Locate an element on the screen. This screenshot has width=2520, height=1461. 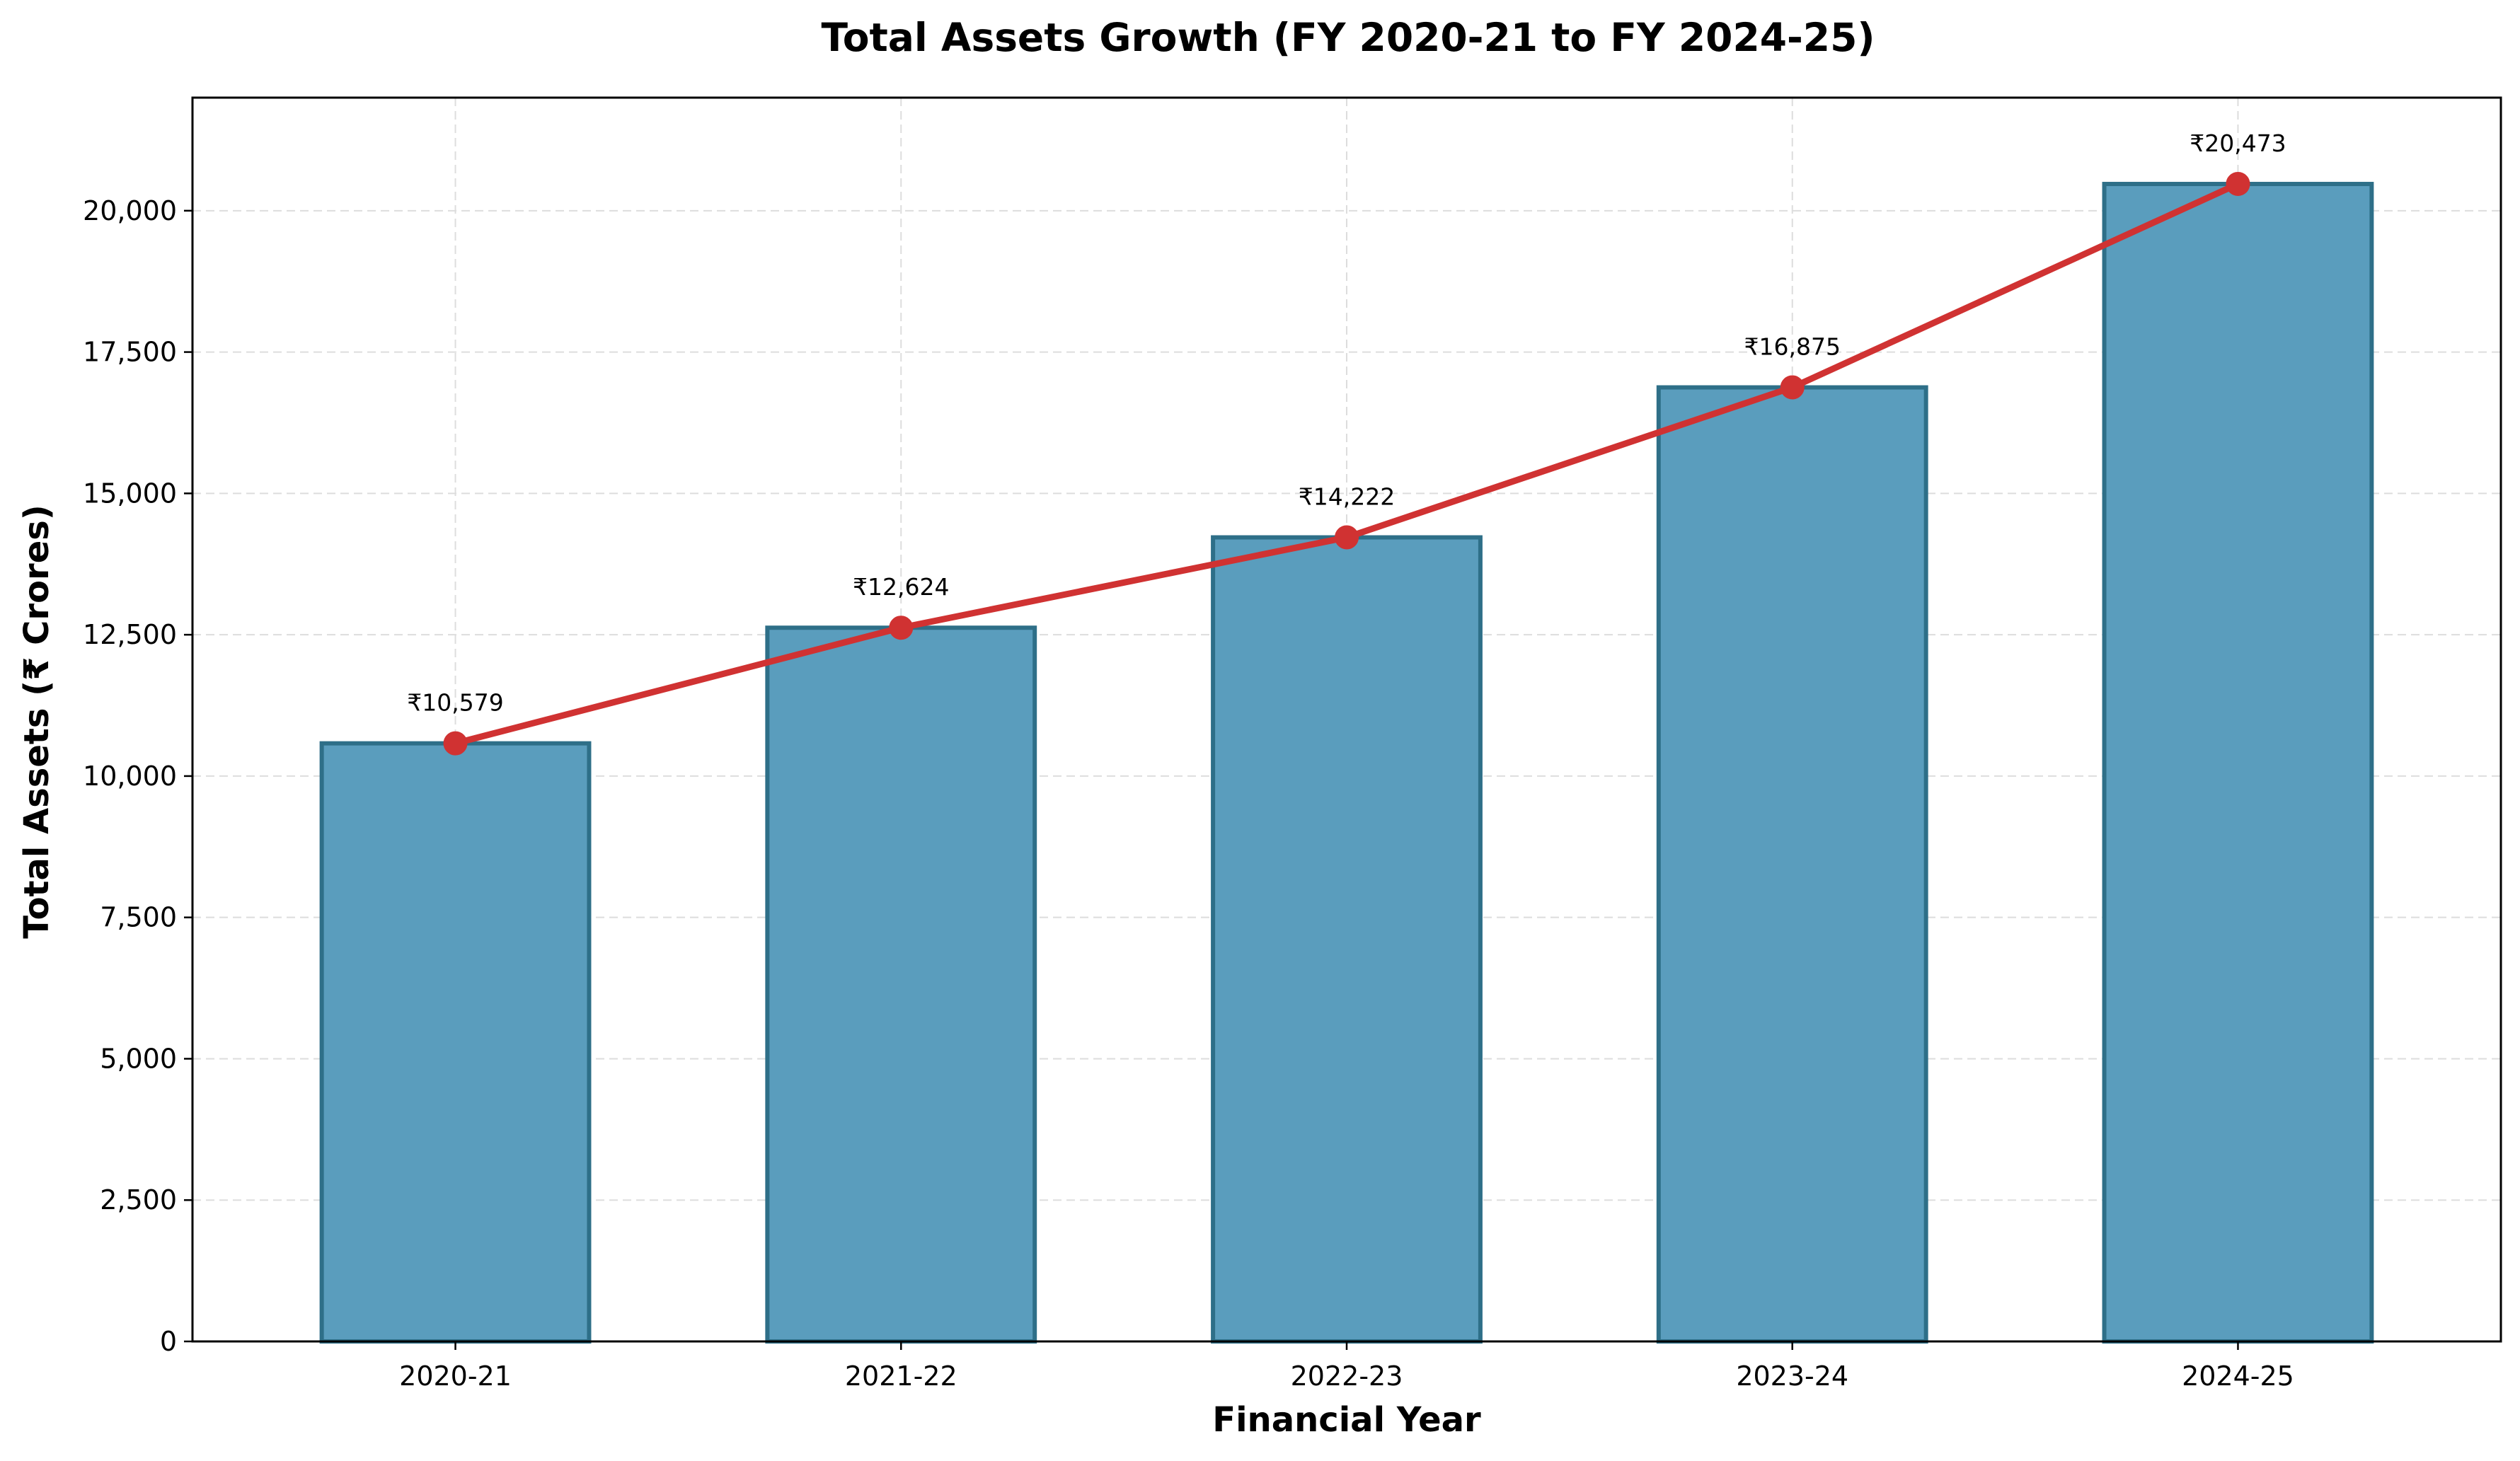
x-tick-label: 2024-25 is located at coordinates (2238, 1376).